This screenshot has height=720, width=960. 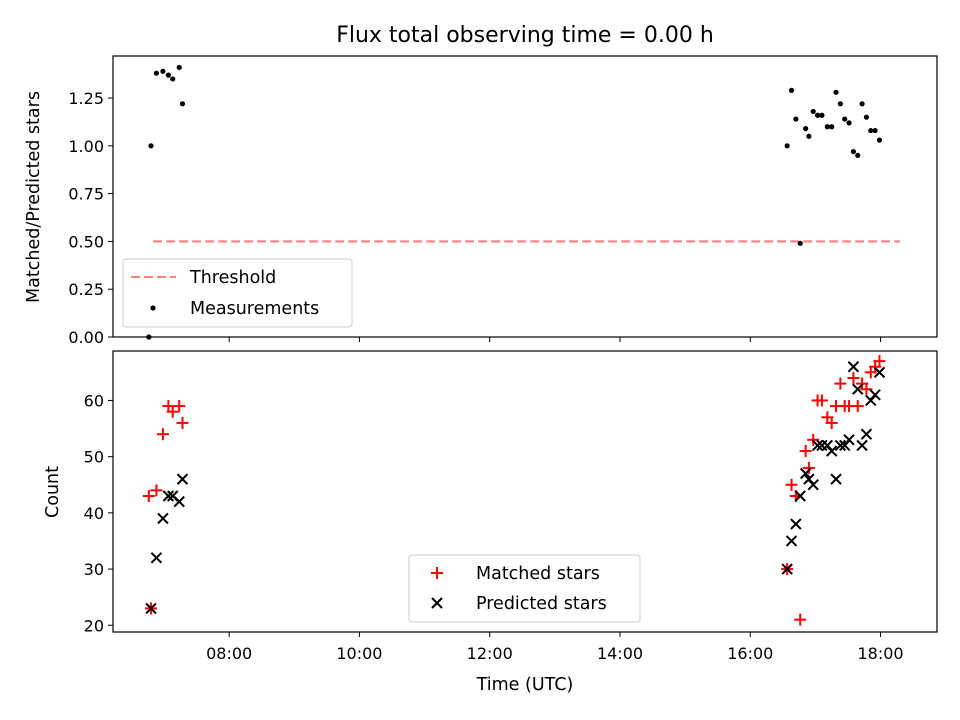 What do you see at coordinates (880, 653) in the screenshot?
I see `x-tick-label: 18:00` at bounding box center [880, 653].